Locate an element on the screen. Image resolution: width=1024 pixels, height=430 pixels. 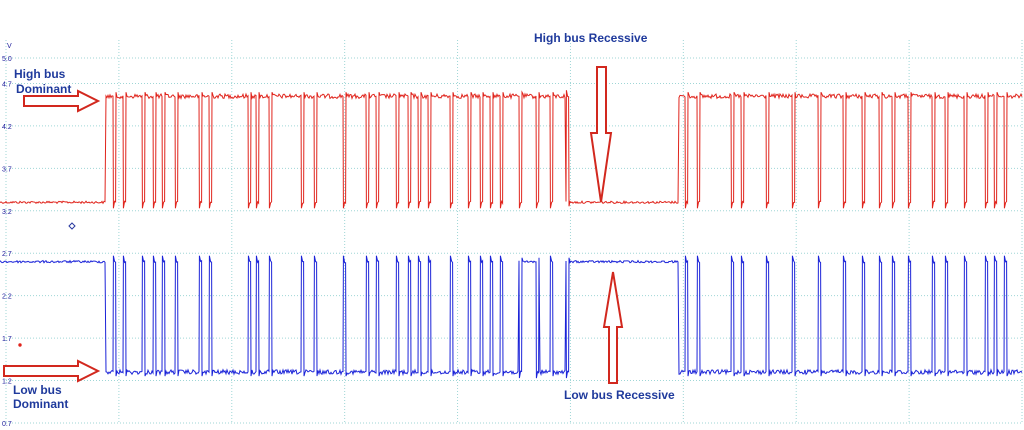
arrow-down-icon is located at coordinates (601, 134).